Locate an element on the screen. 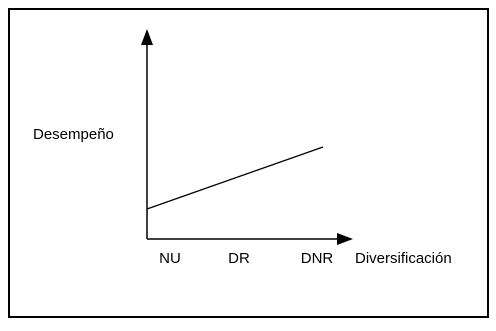 Image resolution: width=496 pixels, height=331 pixels. category-label: NU is located at coordinates (170, 258).